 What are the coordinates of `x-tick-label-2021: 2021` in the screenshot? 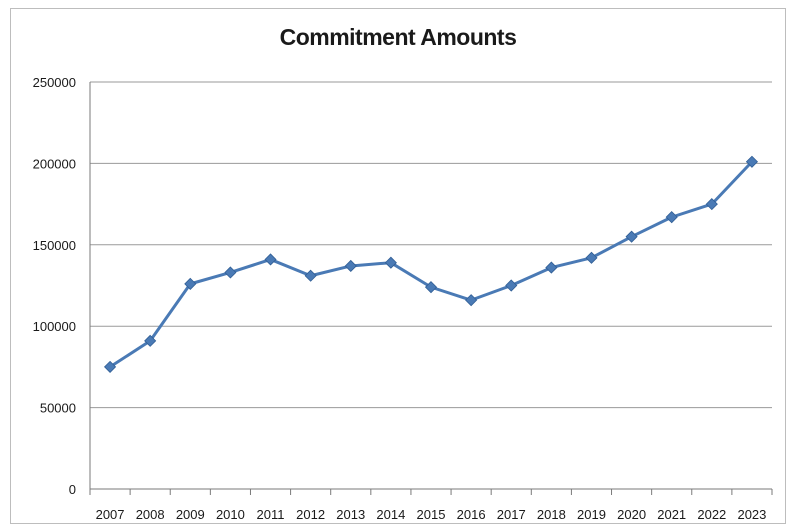 It's located at (671, 514).